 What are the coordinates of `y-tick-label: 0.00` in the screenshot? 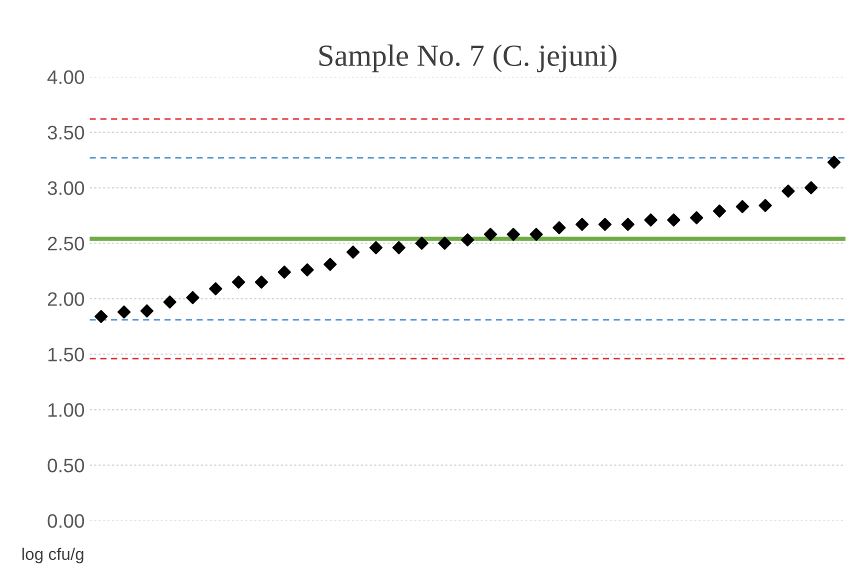 It's located at (66, 521).